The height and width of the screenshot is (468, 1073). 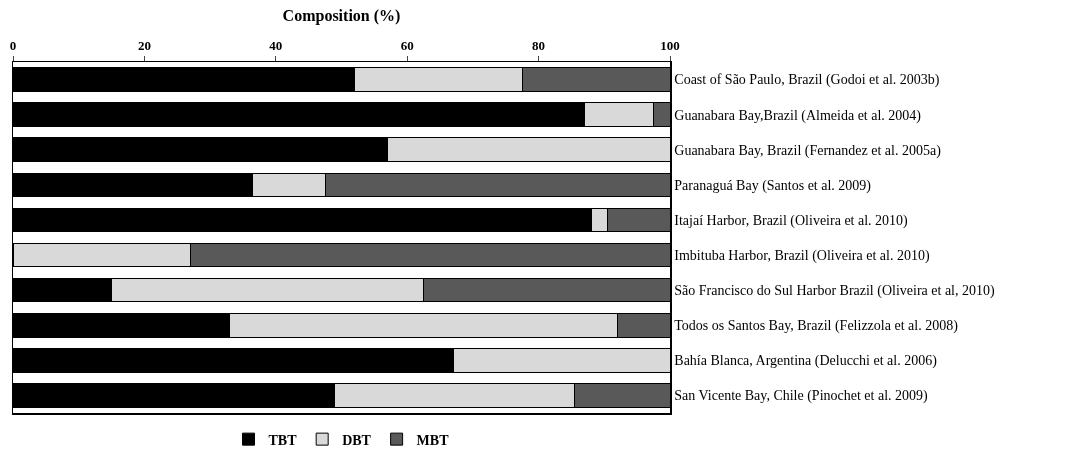 What do you see at coordinates (801, 396) in the screenshot?
I see `y-tick-label: San Vicente Bay, Chile (Pinochet et al. 2009)` at bounding box center [801, 396].